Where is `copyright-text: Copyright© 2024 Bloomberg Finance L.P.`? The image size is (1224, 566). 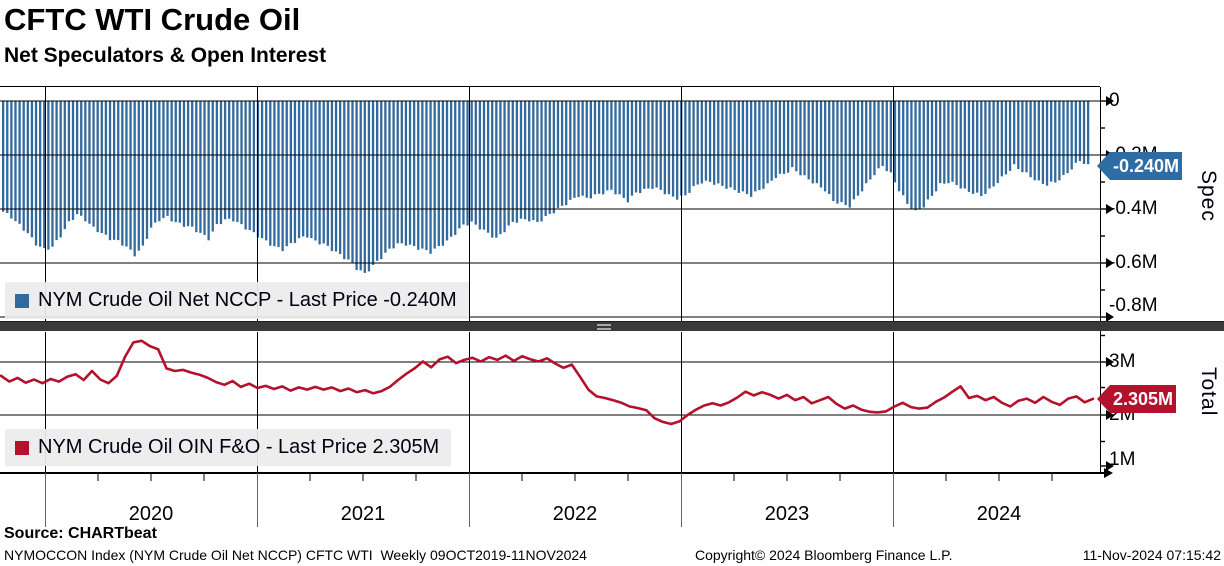 copyright-text: Copyright© 2024 Bloomberg Finance L.P. is located at coordinates (824, 555).